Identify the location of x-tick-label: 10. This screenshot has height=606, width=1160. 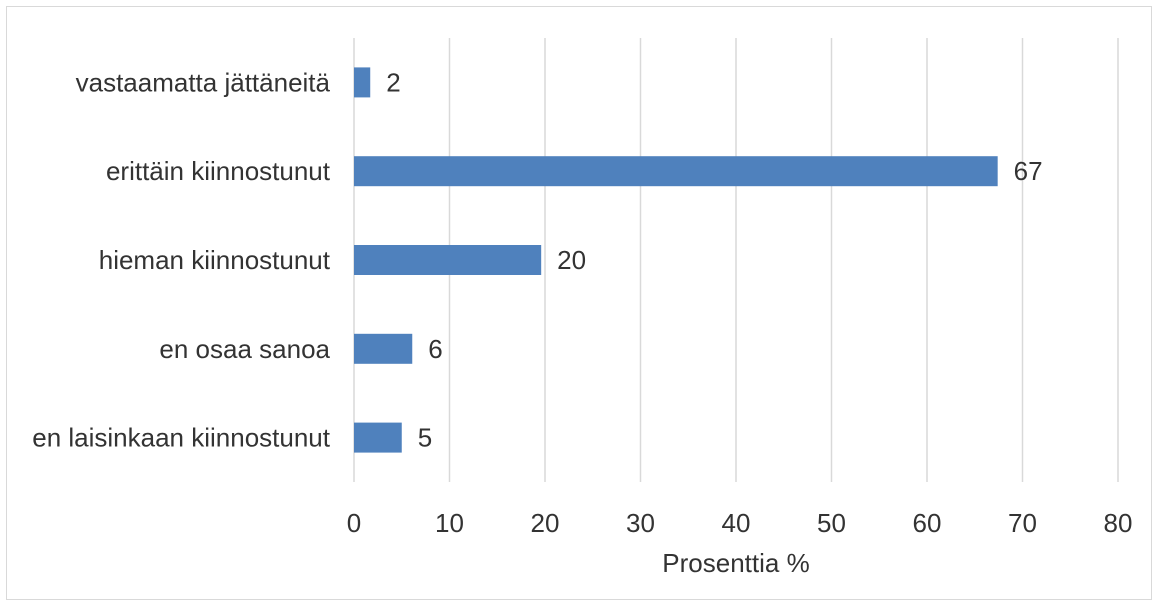
(449, 523).